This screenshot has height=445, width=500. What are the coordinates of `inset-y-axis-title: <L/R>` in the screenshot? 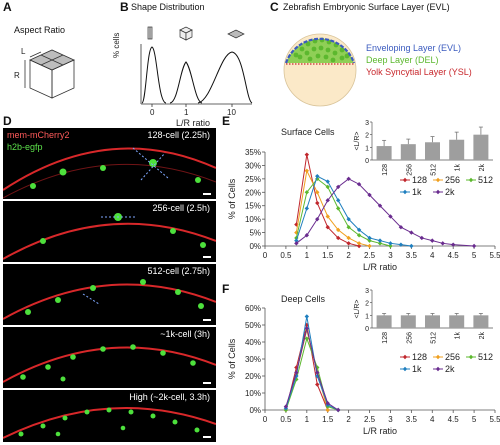 It's located at (357, 140).